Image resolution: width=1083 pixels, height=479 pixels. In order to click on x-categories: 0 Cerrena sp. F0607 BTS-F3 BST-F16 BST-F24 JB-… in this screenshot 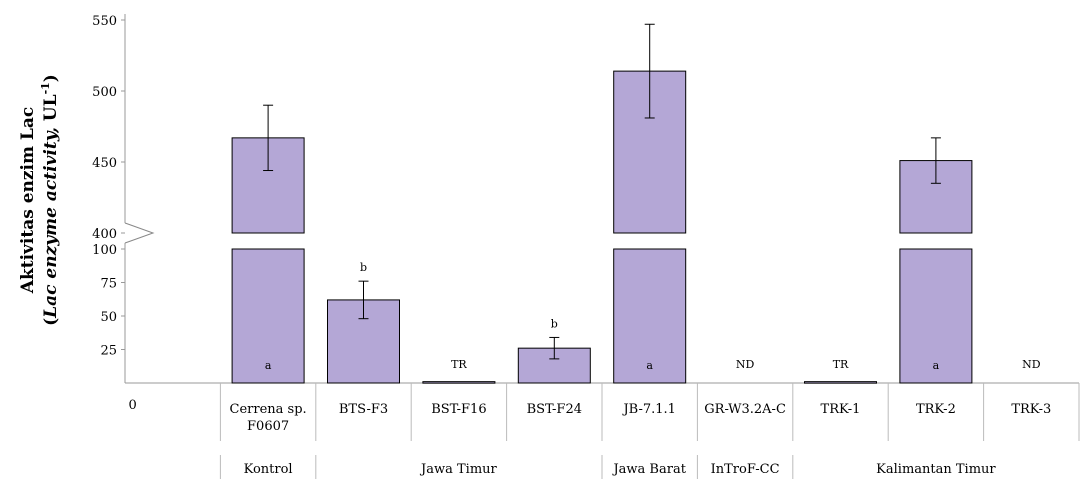, I will do `click(604, 412)`.